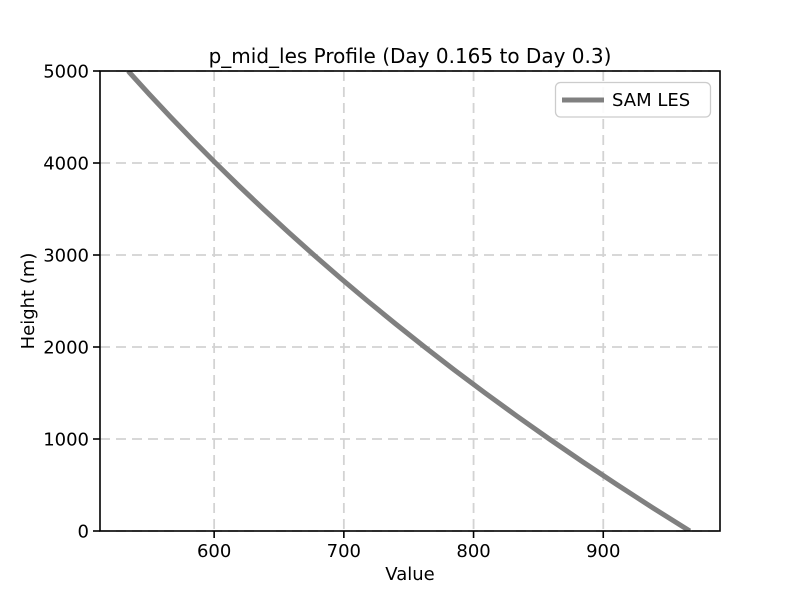 The width and height of the screenshot is (800, 600). Describe the element at coordinates (410, 56) in the screenshot. I see `chart-title: p_mid_les Profile (Day 0.165 to Day 0.3)` at that location.